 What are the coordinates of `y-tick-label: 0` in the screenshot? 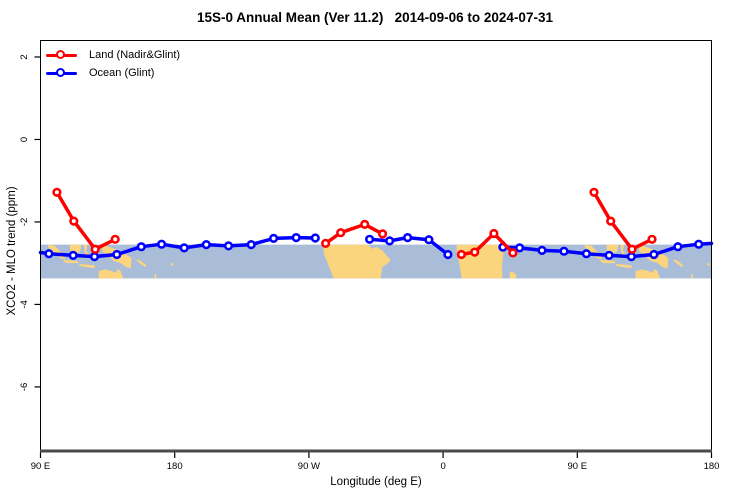 It's located at (24, 139).